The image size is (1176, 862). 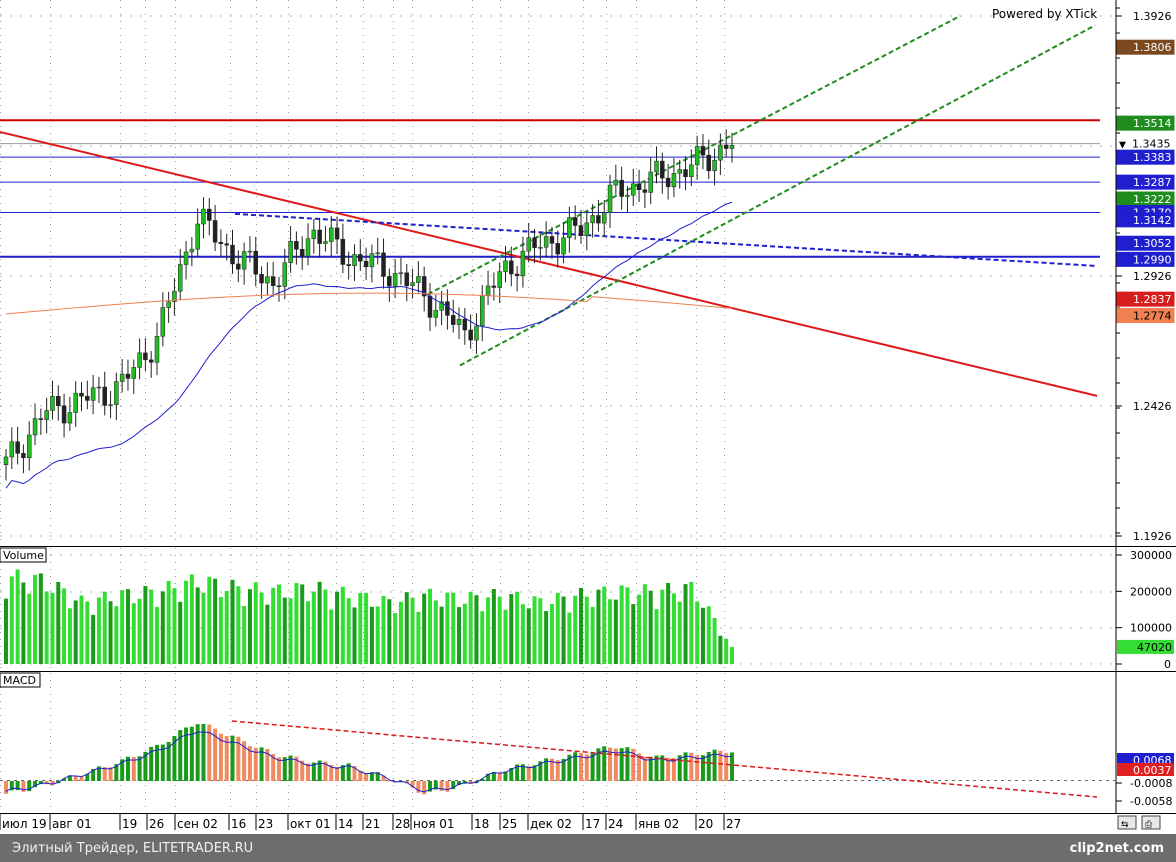 I want to click on price-axis-panel, so click(x=1146, y=406).